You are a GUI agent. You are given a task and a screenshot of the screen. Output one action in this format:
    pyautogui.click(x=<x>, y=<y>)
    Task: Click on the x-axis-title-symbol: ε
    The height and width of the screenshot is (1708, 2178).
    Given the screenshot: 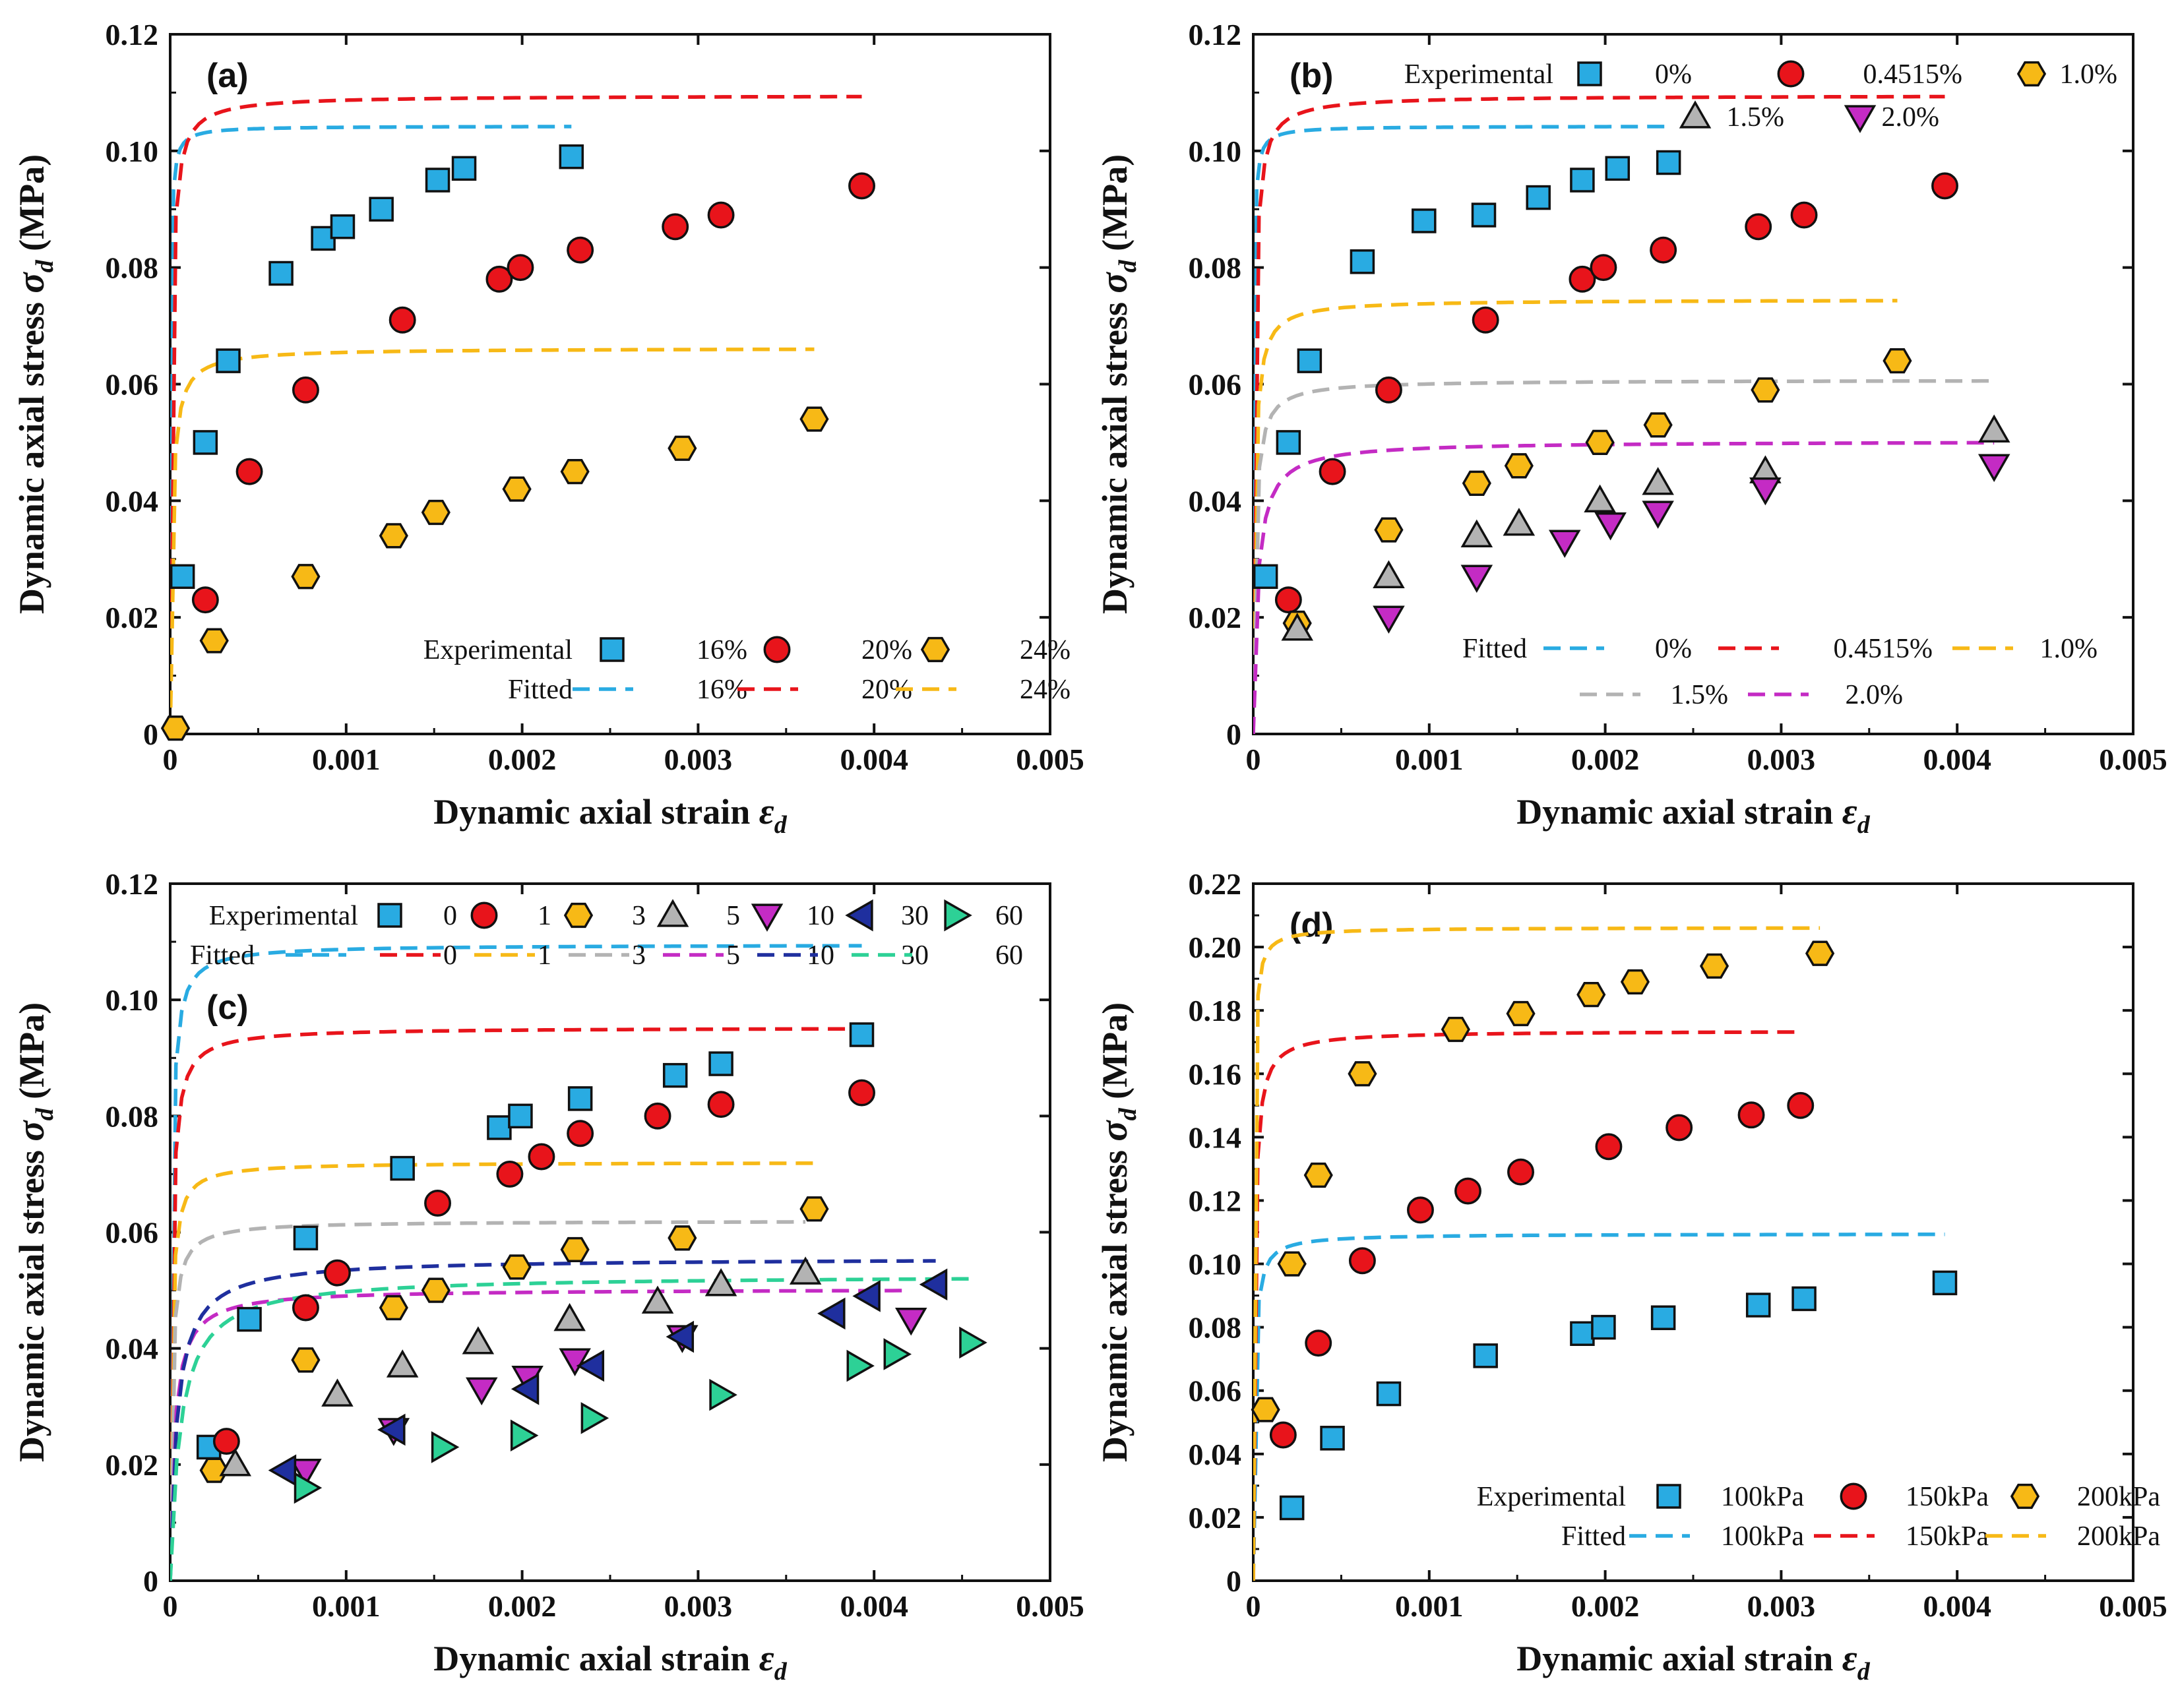 What is the action you would take?
    pyautogui.click(x=1849, y=1659)
    